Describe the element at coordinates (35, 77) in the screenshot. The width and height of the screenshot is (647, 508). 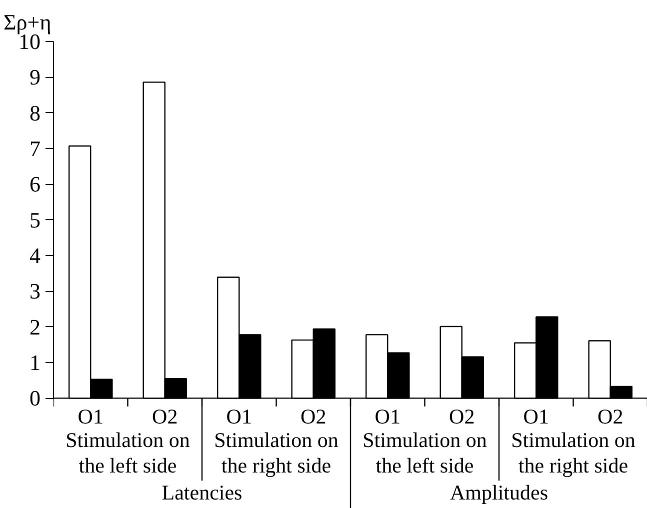
I see `y-tick-label: 9` at that location.